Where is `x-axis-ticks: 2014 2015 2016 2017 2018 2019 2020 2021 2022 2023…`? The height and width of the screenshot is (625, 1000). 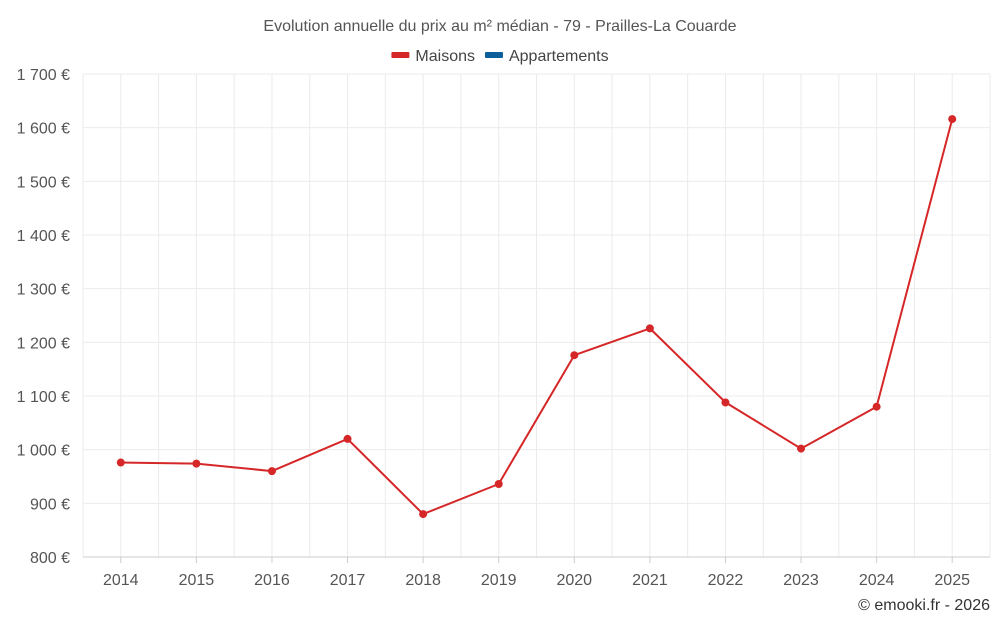
x-axis-ticks: 2014 2015 2016 2017 2018 2019 2020 2021 2022 2023… is located at coordinates (536, 573).